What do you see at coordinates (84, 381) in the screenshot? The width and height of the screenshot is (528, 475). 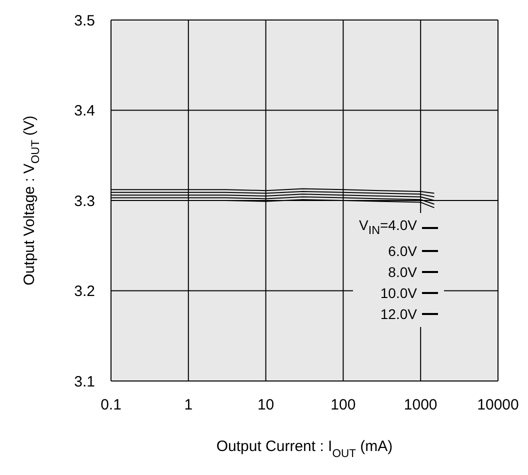 I see `y-tick-label: 3.1` at bounding box center [84, 381].